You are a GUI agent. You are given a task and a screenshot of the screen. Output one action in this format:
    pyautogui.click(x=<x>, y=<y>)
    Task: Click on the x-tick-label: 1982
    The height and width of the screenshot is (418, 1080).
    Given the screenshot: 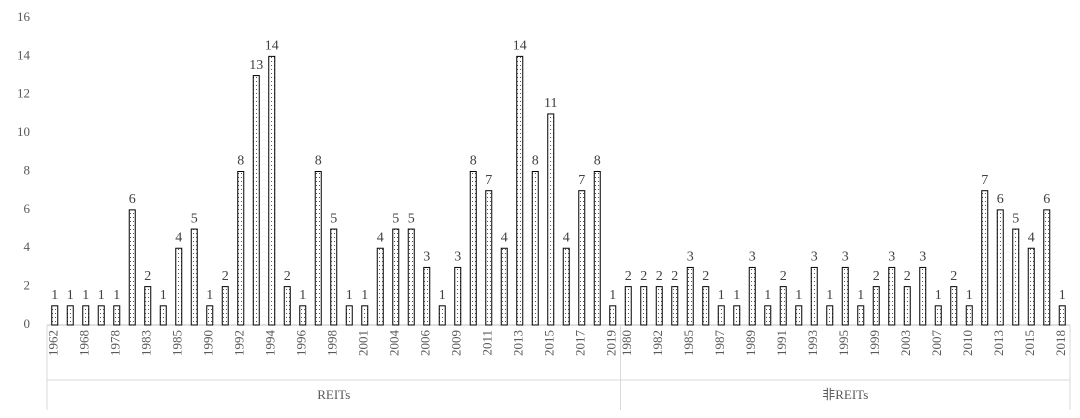 What is the action you would take?
    pyautogui.click(x=657, y=343)
    